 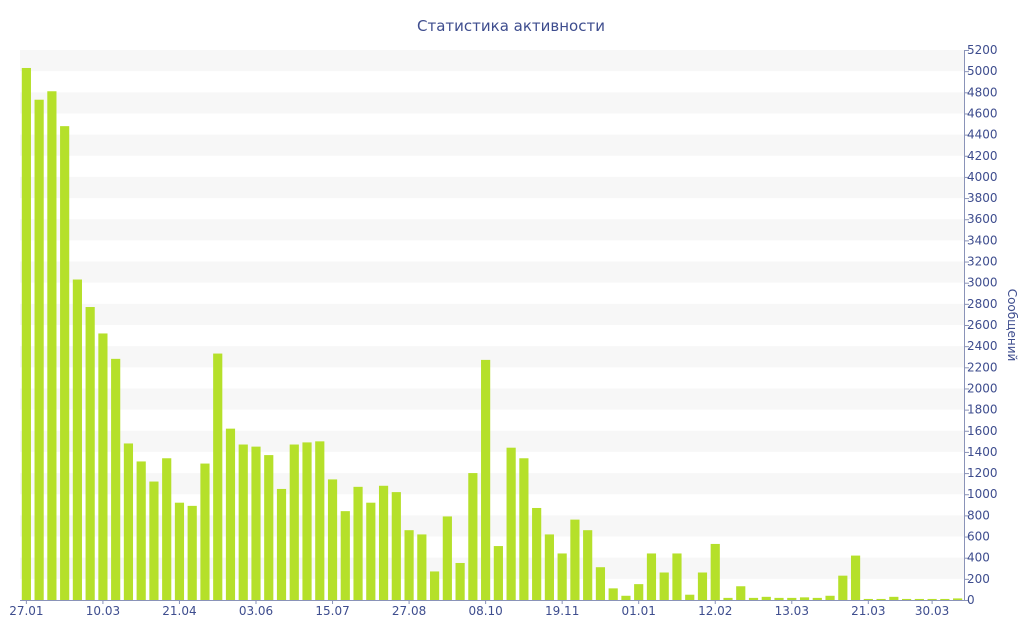 I want to click on x-tick-label: 27.01, so click(x=26, y=611).